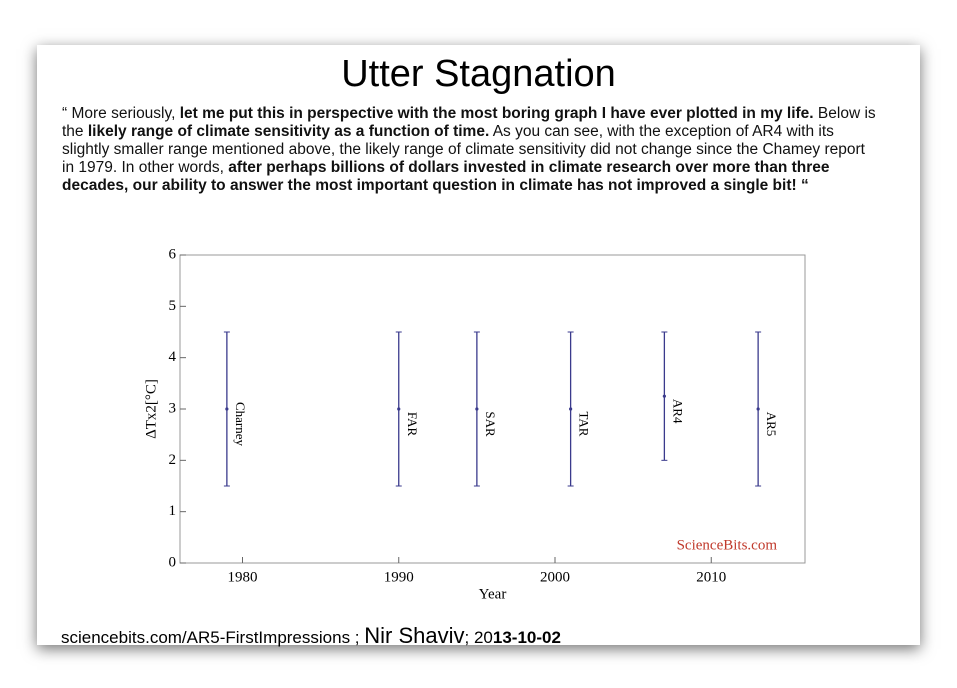 This screenshot has width=957, height=688. Describe the element at coordinates (727, 545) in the screenshot. I see `annotation: ScienceBits.com` at that location.